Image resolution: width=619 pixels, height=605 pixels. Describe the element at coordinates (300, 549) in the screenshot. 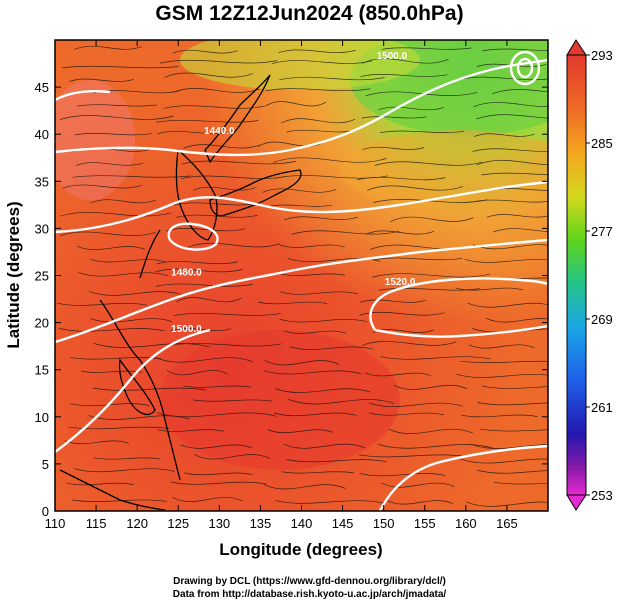

I see `x-axis-label: Longitude (degrees)` at that location.